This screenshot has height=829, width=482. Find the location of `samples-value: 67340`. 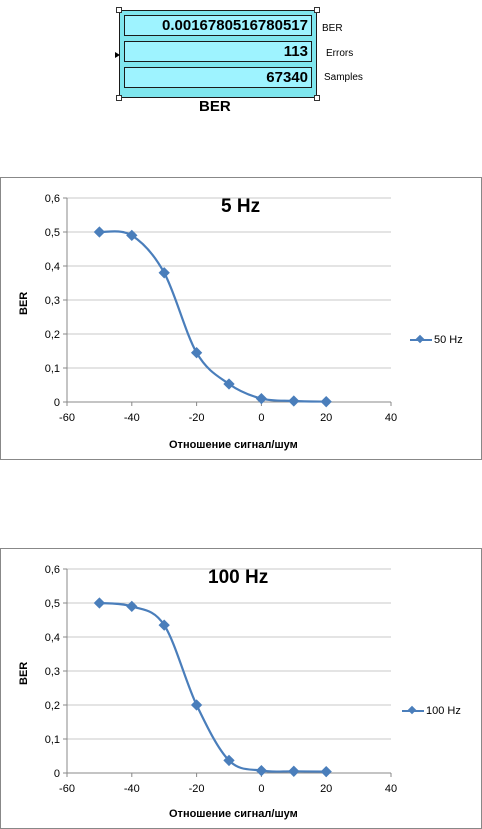

samples-value: 67340 is located at coordinates (218, 77).